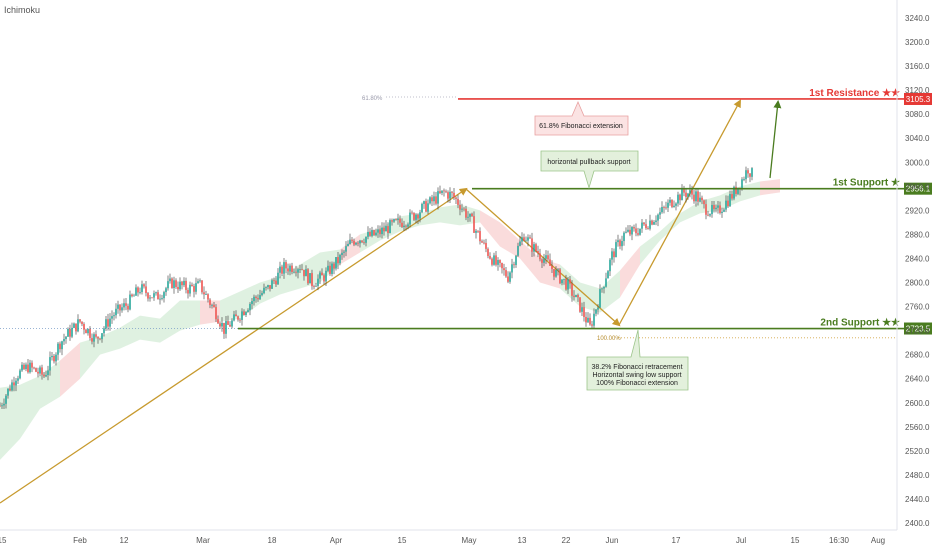 The height and width of the screenshot is (555, 932). Describe the element at coordinates (741, 540) in the screenshot. I see `x-tick-label: Jul` at that location.